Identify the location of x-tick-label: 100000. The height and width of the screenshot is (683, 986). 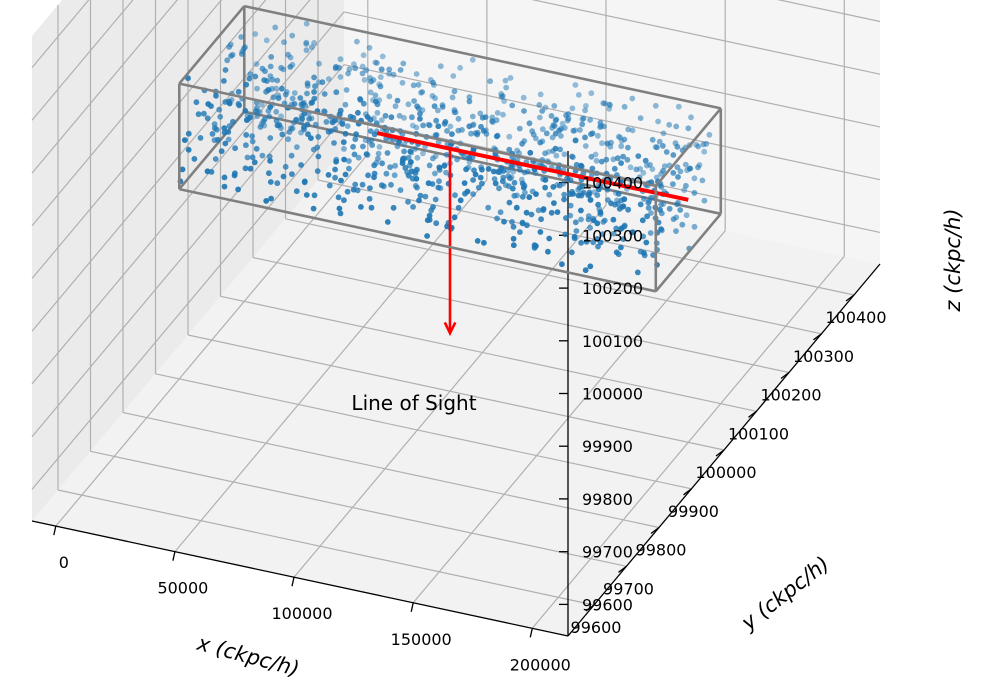
(301, 613).